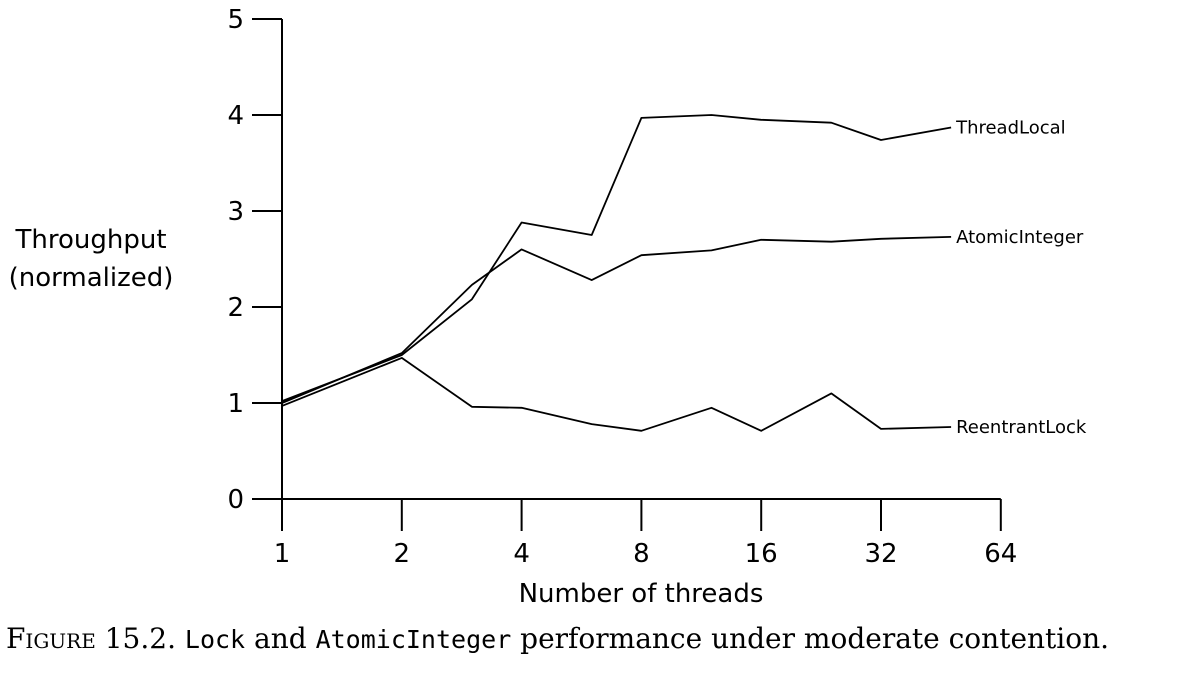  I want to click on x-tick-label: 32, so click(880, 554).